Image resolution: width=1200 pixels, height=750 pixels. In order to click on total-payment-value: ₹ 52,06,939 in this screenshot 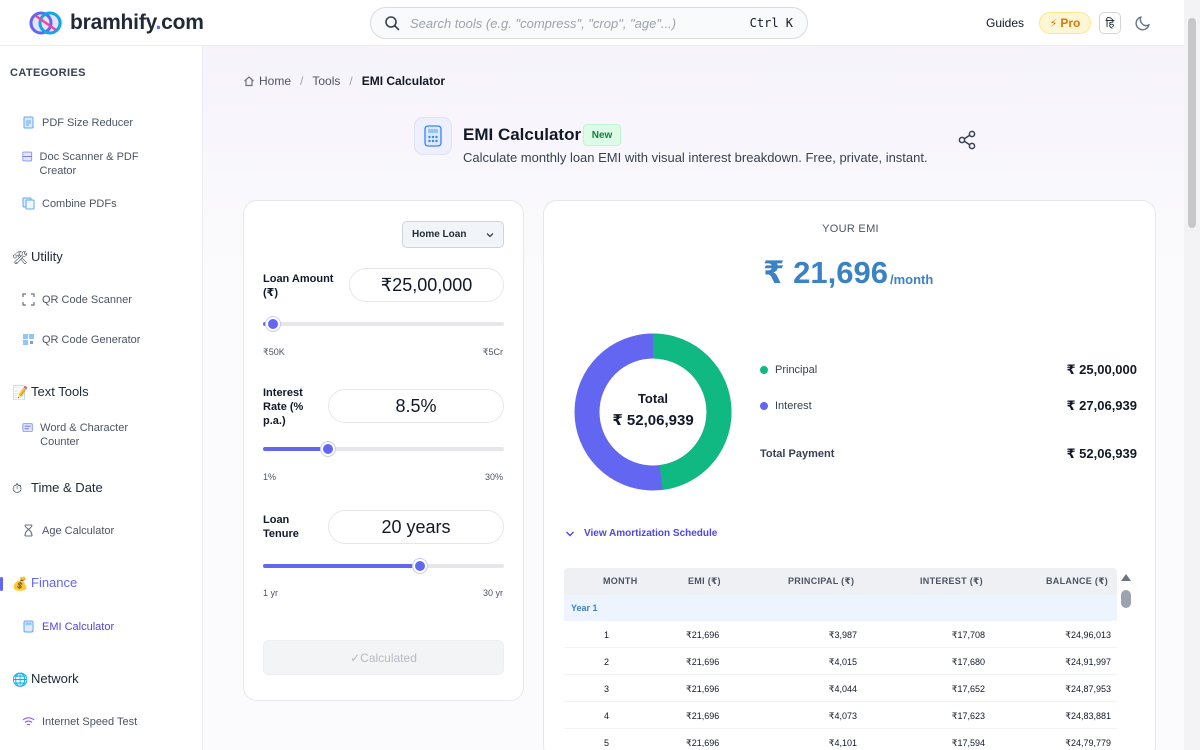, I will do `click(1102, 453)`.